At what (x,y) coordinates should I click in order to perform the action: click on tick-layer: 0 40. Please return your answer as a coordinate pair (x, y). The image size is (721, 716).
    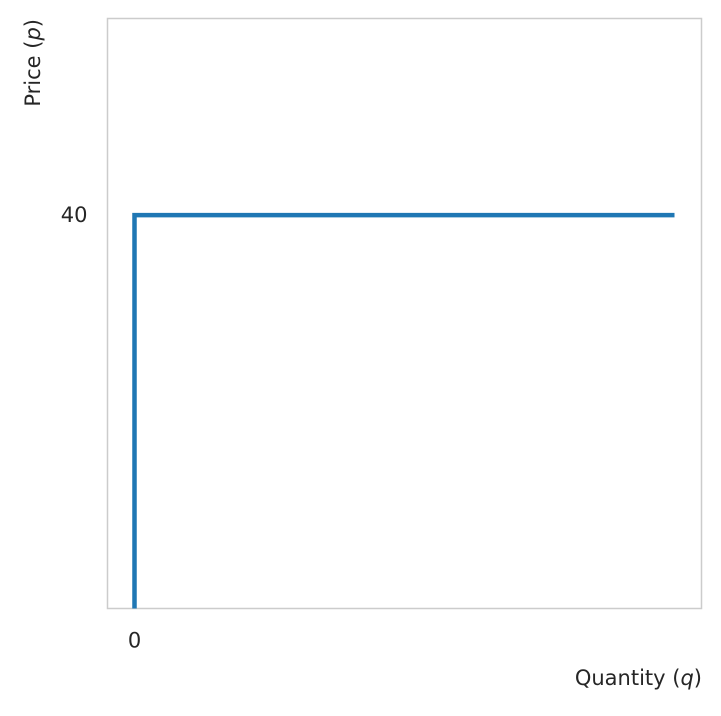
    Looking at the image, I should click on (101, 427).